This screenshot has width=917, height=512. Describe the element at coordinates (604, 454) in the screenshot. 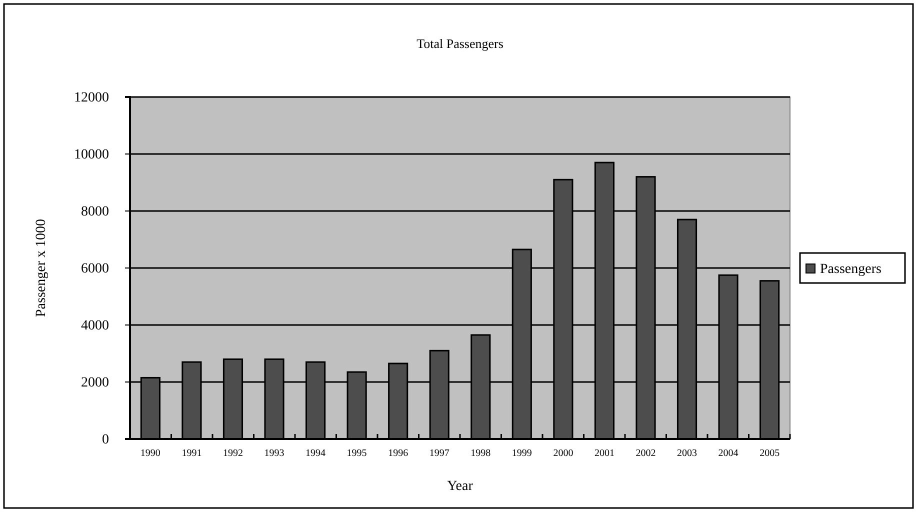

I see `x-tick-label: 2001` at that location.